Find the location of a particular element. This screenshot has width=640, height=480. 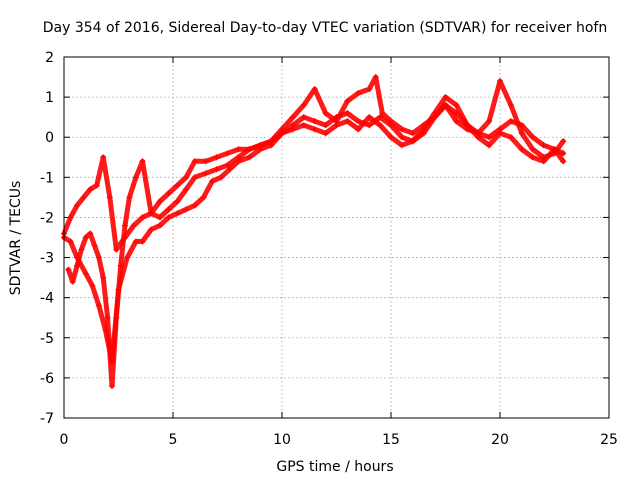

y-tick-label: -4 is located at coordinates (47, 299).